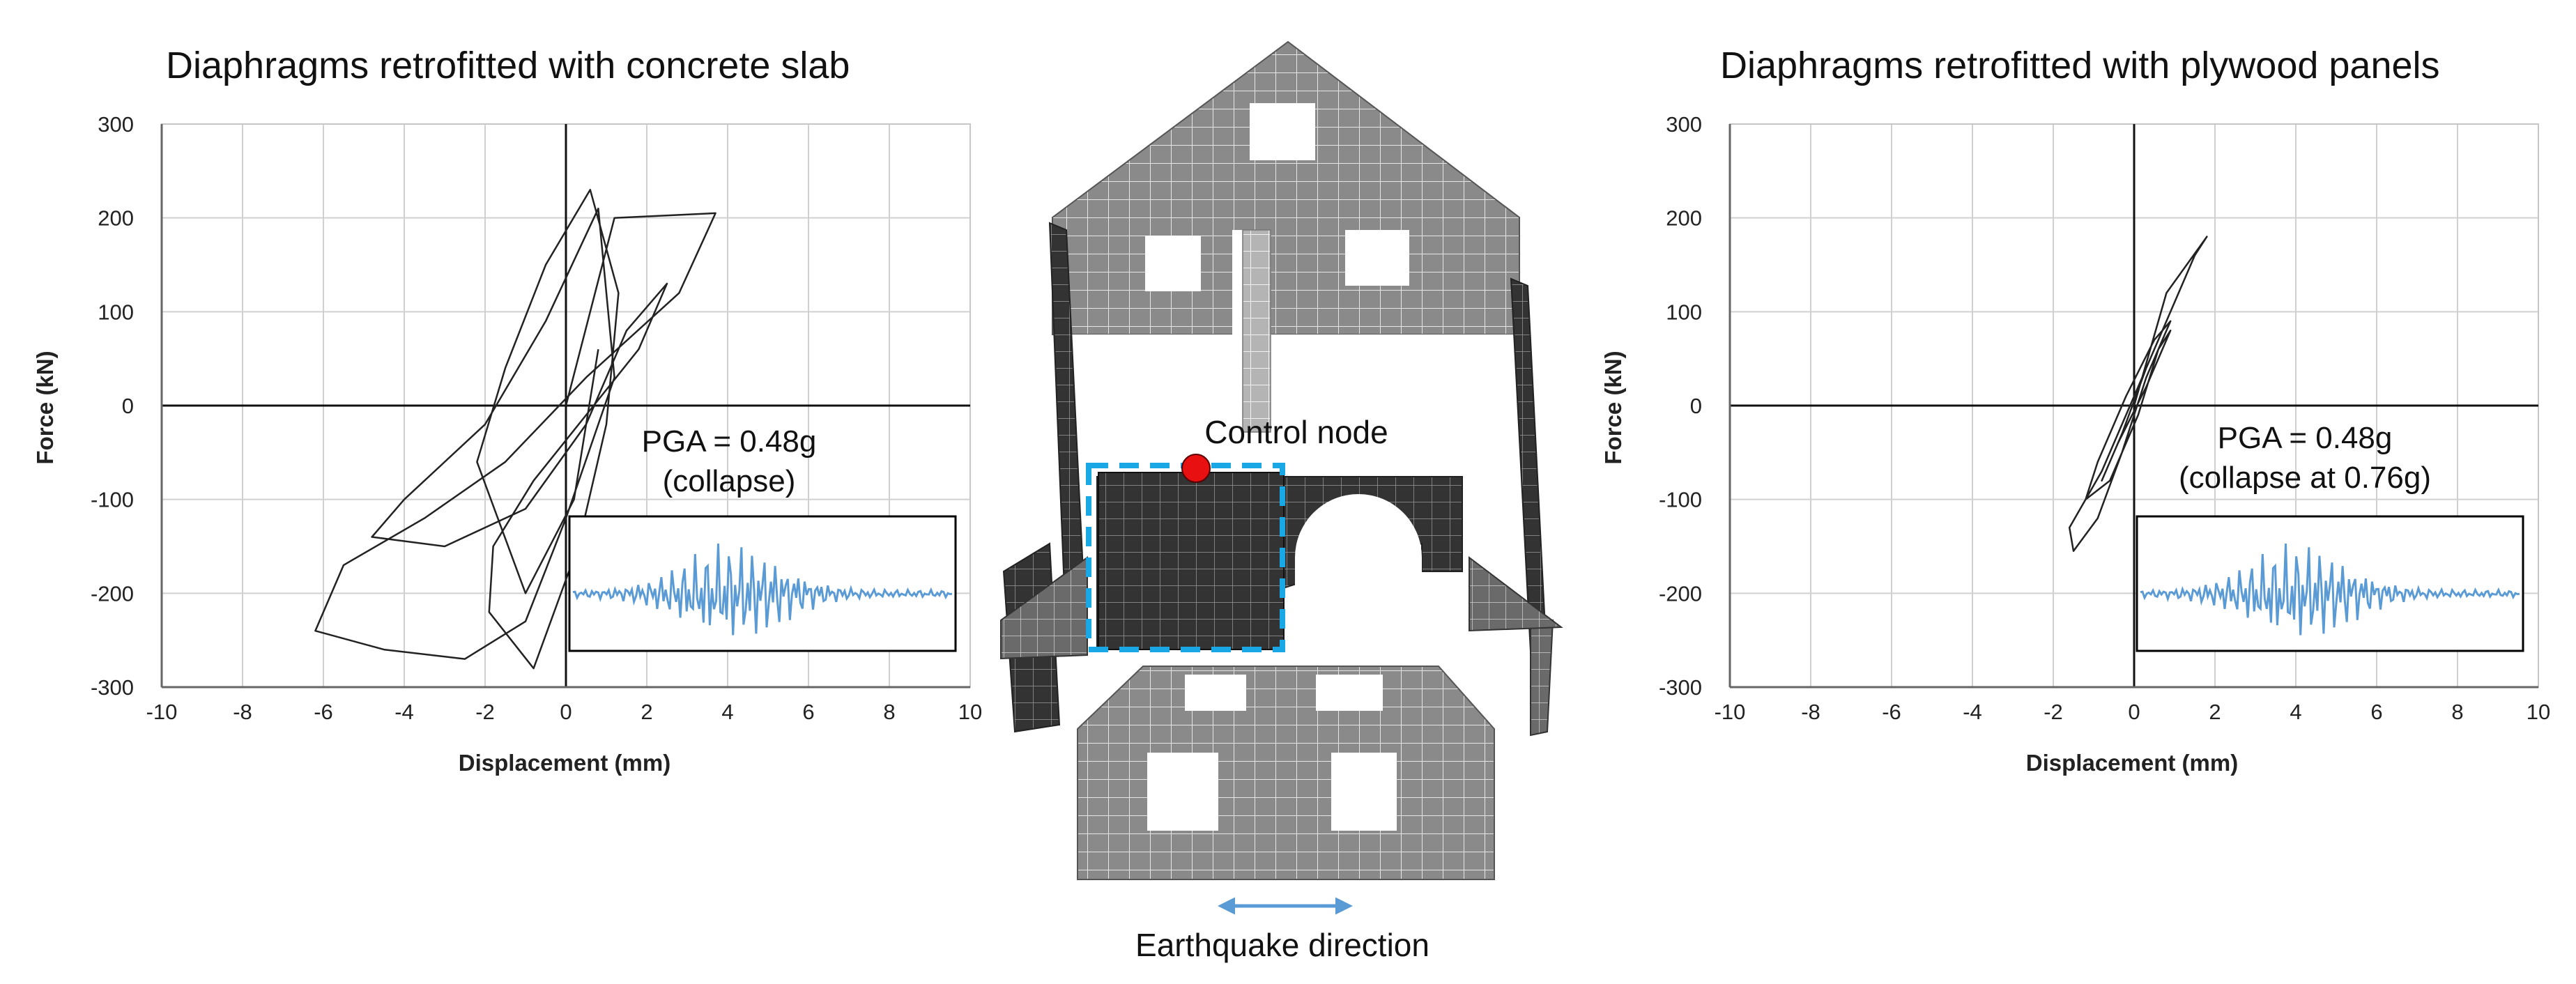 This screenshot has width=2576, height=984. Describe the element at coordinates (1182, 792) in the screenshot. I see `front-window-left` at that location.